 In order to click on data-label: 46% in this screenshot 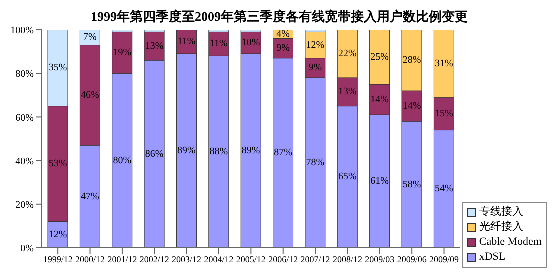, I will do `click(90, 95)`.